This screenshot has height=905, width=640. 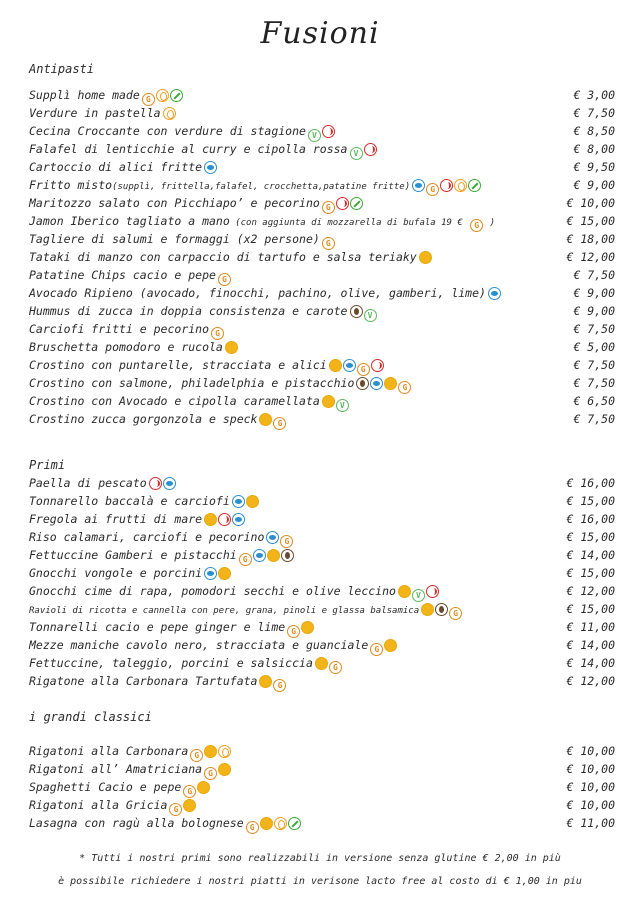 What do you see at coordinates (322, 807) in the screenshot?
I see `menu-item: Rigatoni alla Gricia G € 10,00` at bounding box center [322, 807].